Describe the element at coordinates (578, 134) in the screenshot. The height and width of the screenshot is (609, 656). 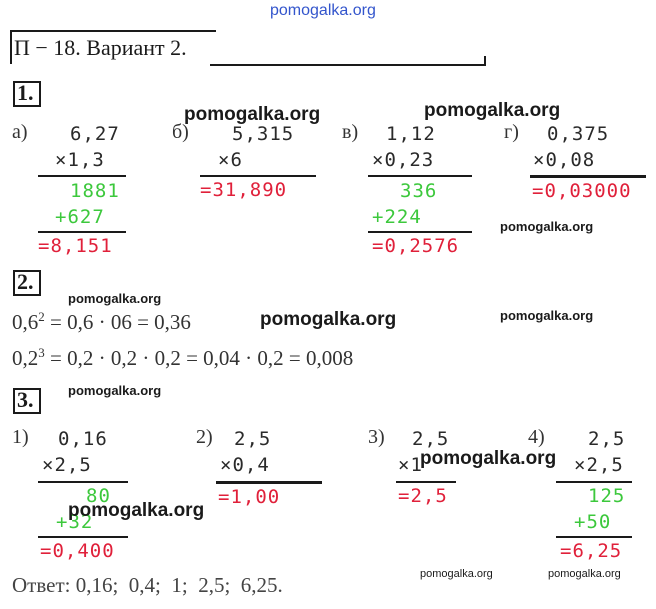
I see `g-factor1: 0,375` at that location.